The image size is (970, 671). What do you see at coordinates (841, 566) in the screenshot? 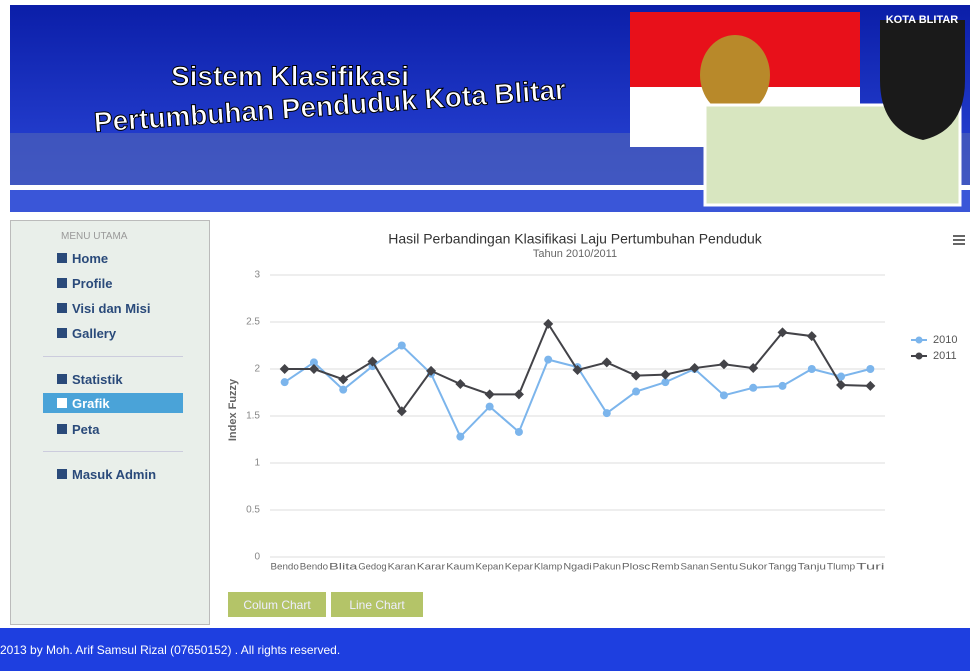
I see `x-tick-label: Tlump` at bounding box center [841, 566].